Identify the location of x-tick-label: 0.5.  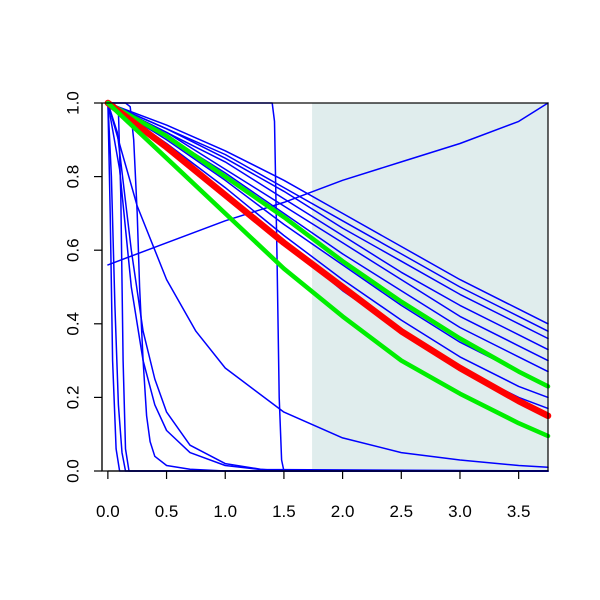
(167, 511).